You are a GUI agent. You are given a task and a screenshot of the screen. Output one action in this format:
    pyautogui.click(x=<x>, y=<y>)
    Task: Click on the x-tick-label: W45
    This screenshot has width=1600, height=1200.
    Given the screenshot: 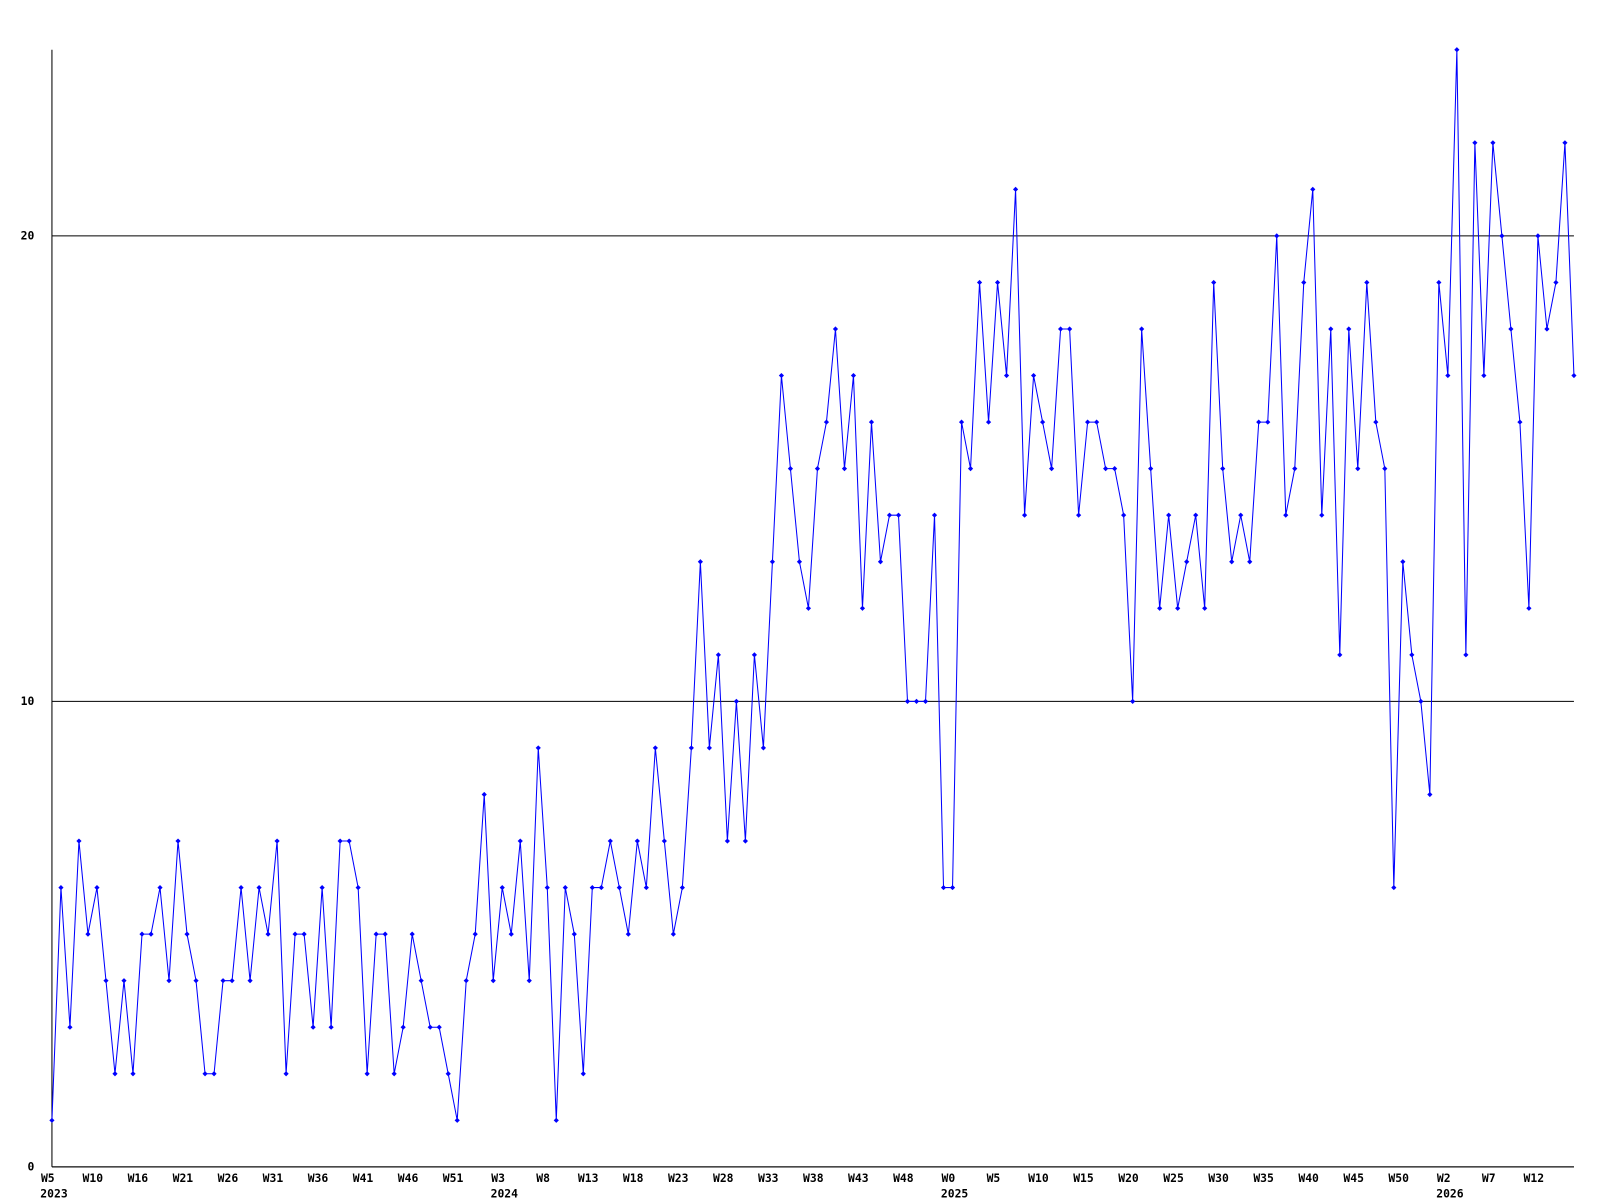 What is the action you would take?
    pyautogui.click(x=1353, y=1178)
    